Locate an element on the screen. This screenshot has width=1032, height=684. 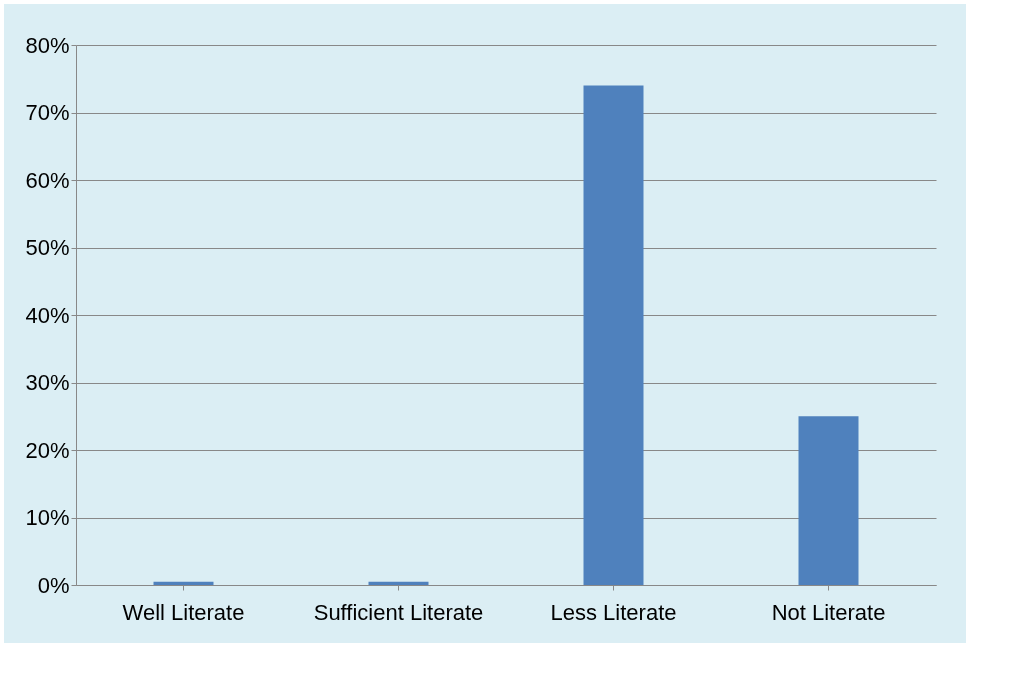
y-tick-label: 30% is located at coordinates (47, 382).